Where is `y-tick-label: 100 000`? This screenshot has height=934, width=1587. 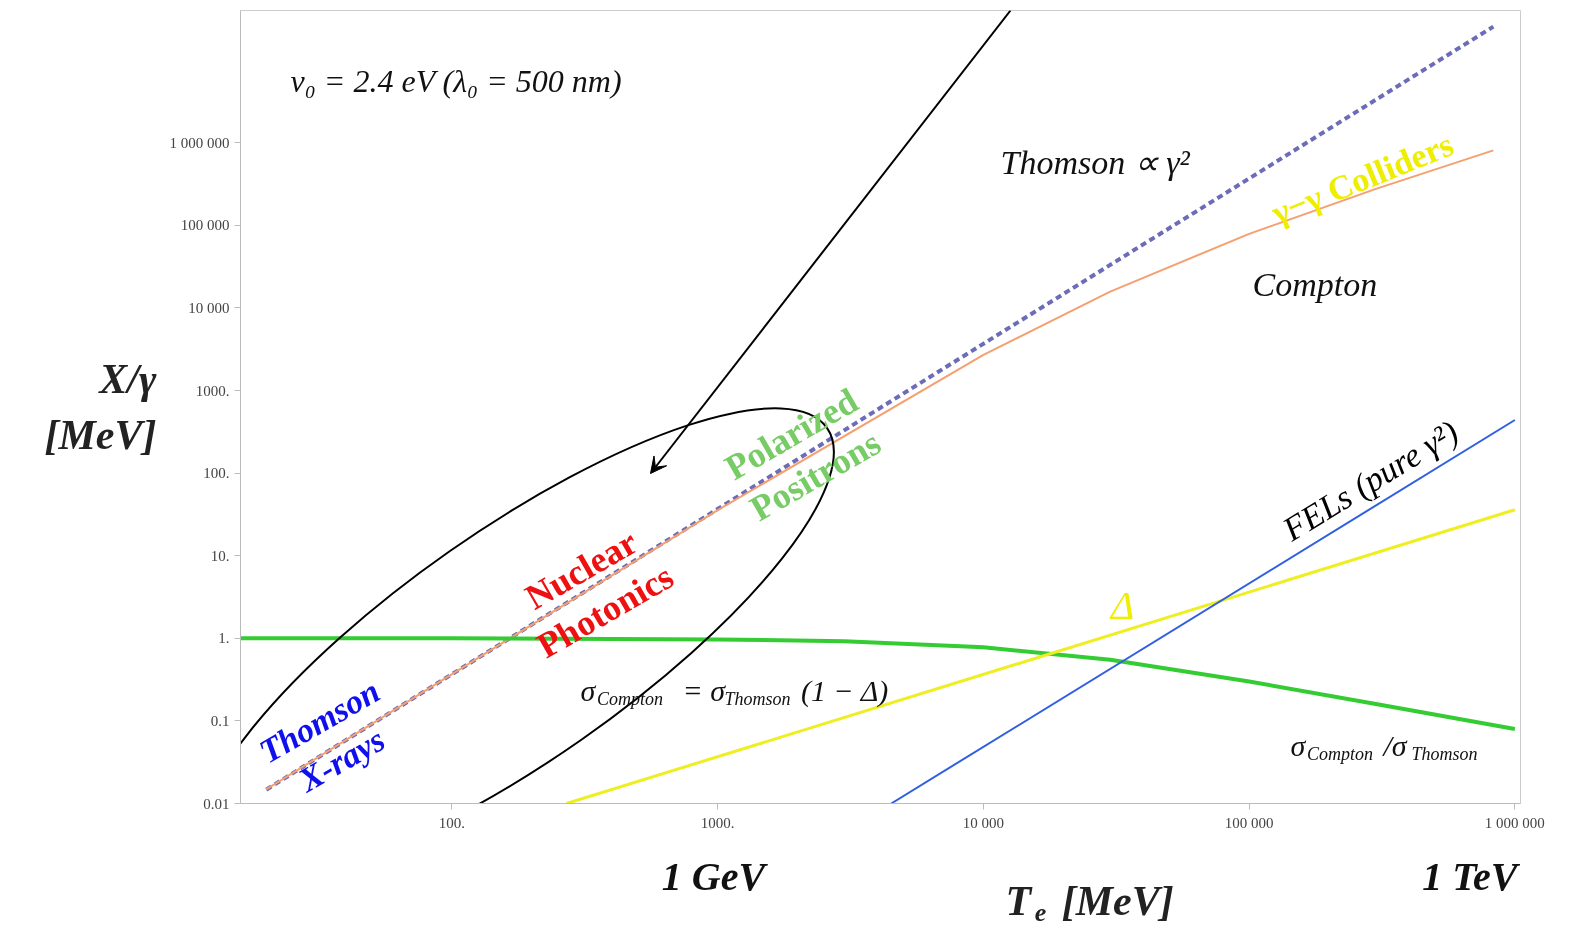 y-tick-label: 100 000 is located at coordinates (205, 225).